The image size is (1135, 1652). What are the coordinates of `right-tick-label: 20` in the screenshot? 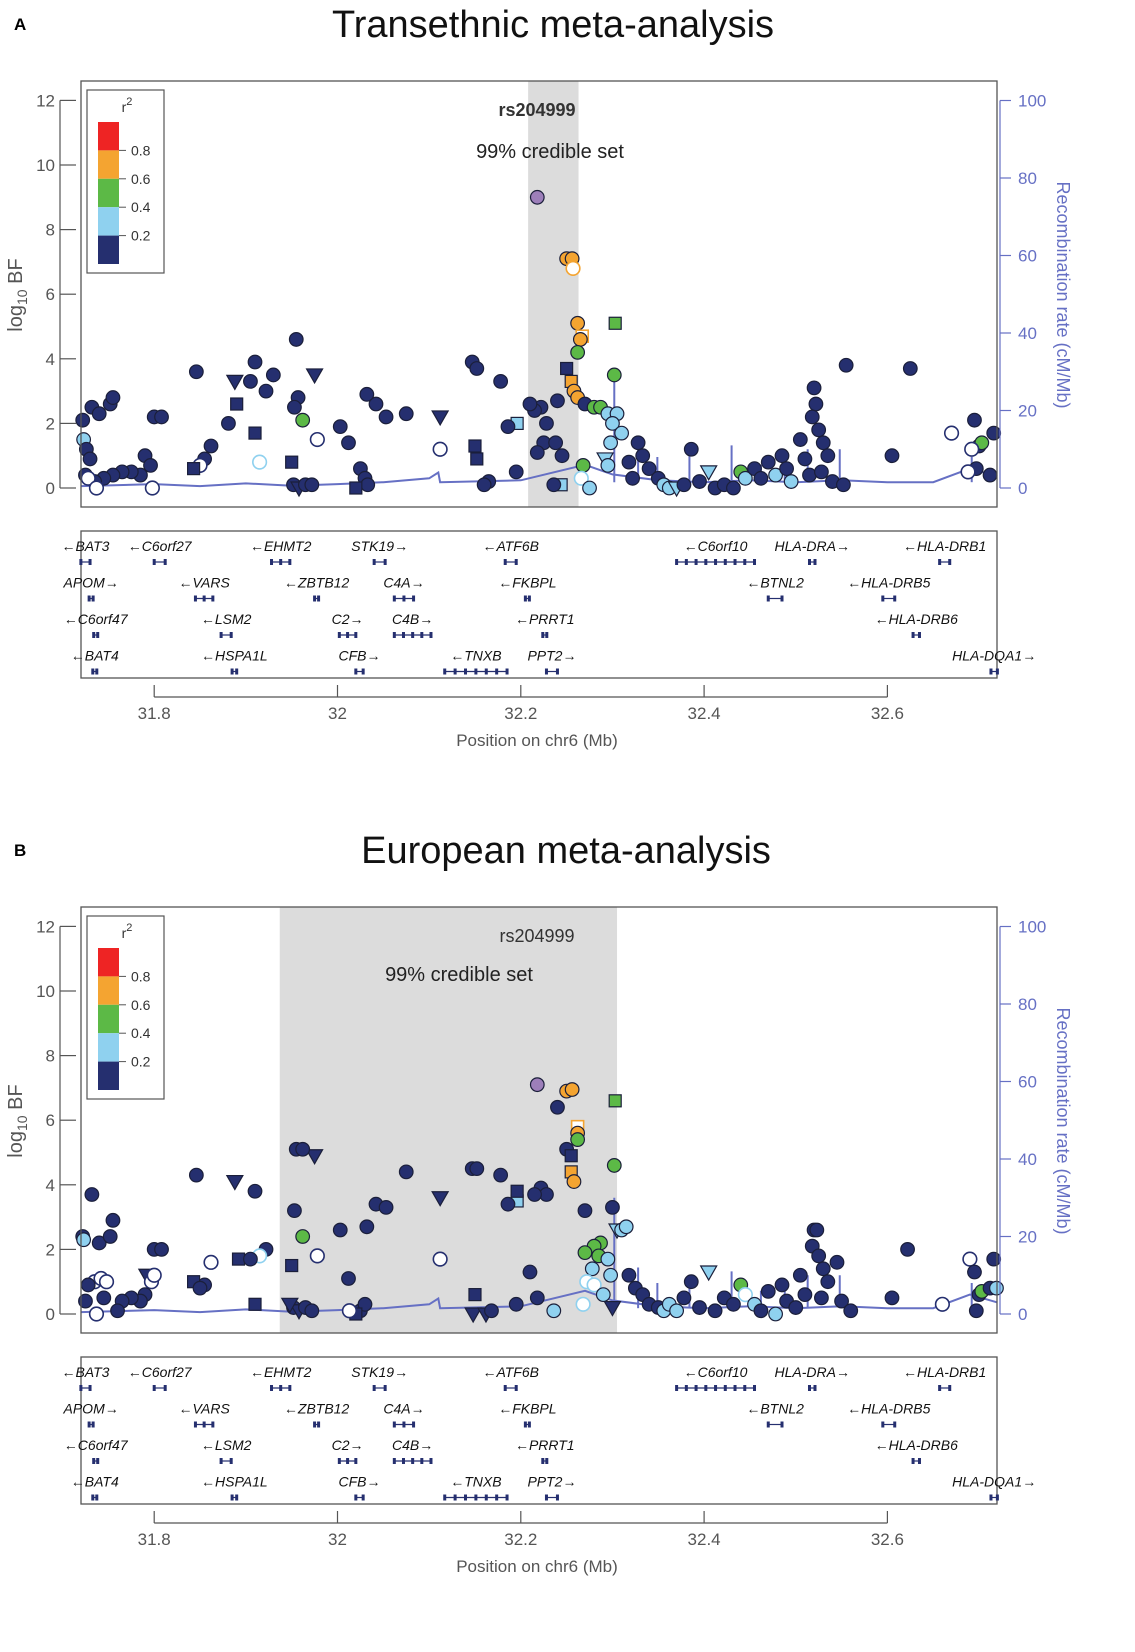 It's located at (1027, 1237).